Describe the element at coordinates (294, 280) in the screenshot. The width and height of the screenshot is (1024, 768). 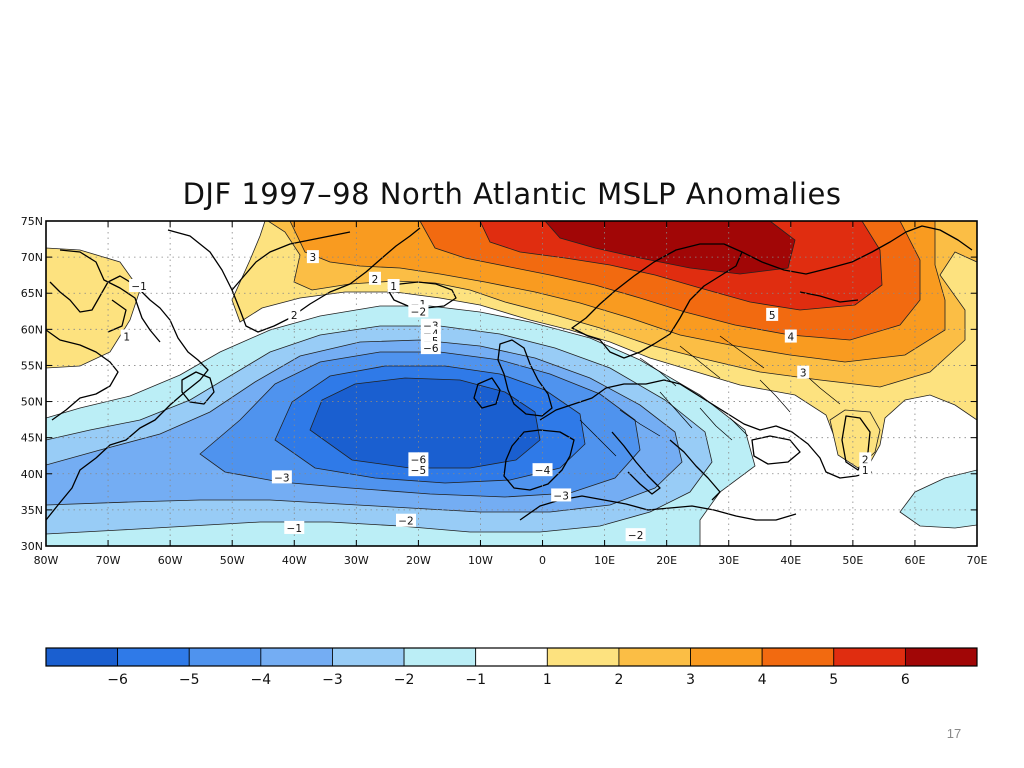
I see `coast-greenland` at that location.